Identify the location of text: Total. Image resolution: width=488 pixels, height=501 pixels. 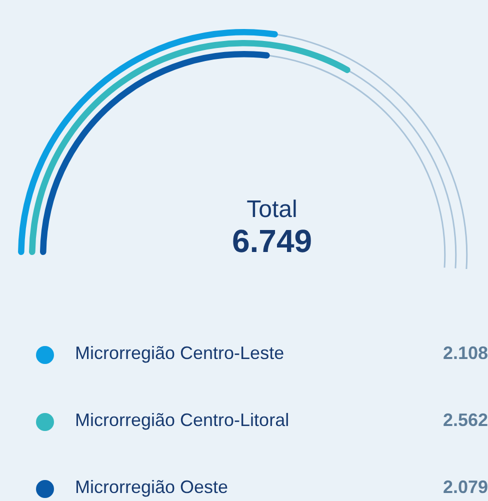
(272, 210).